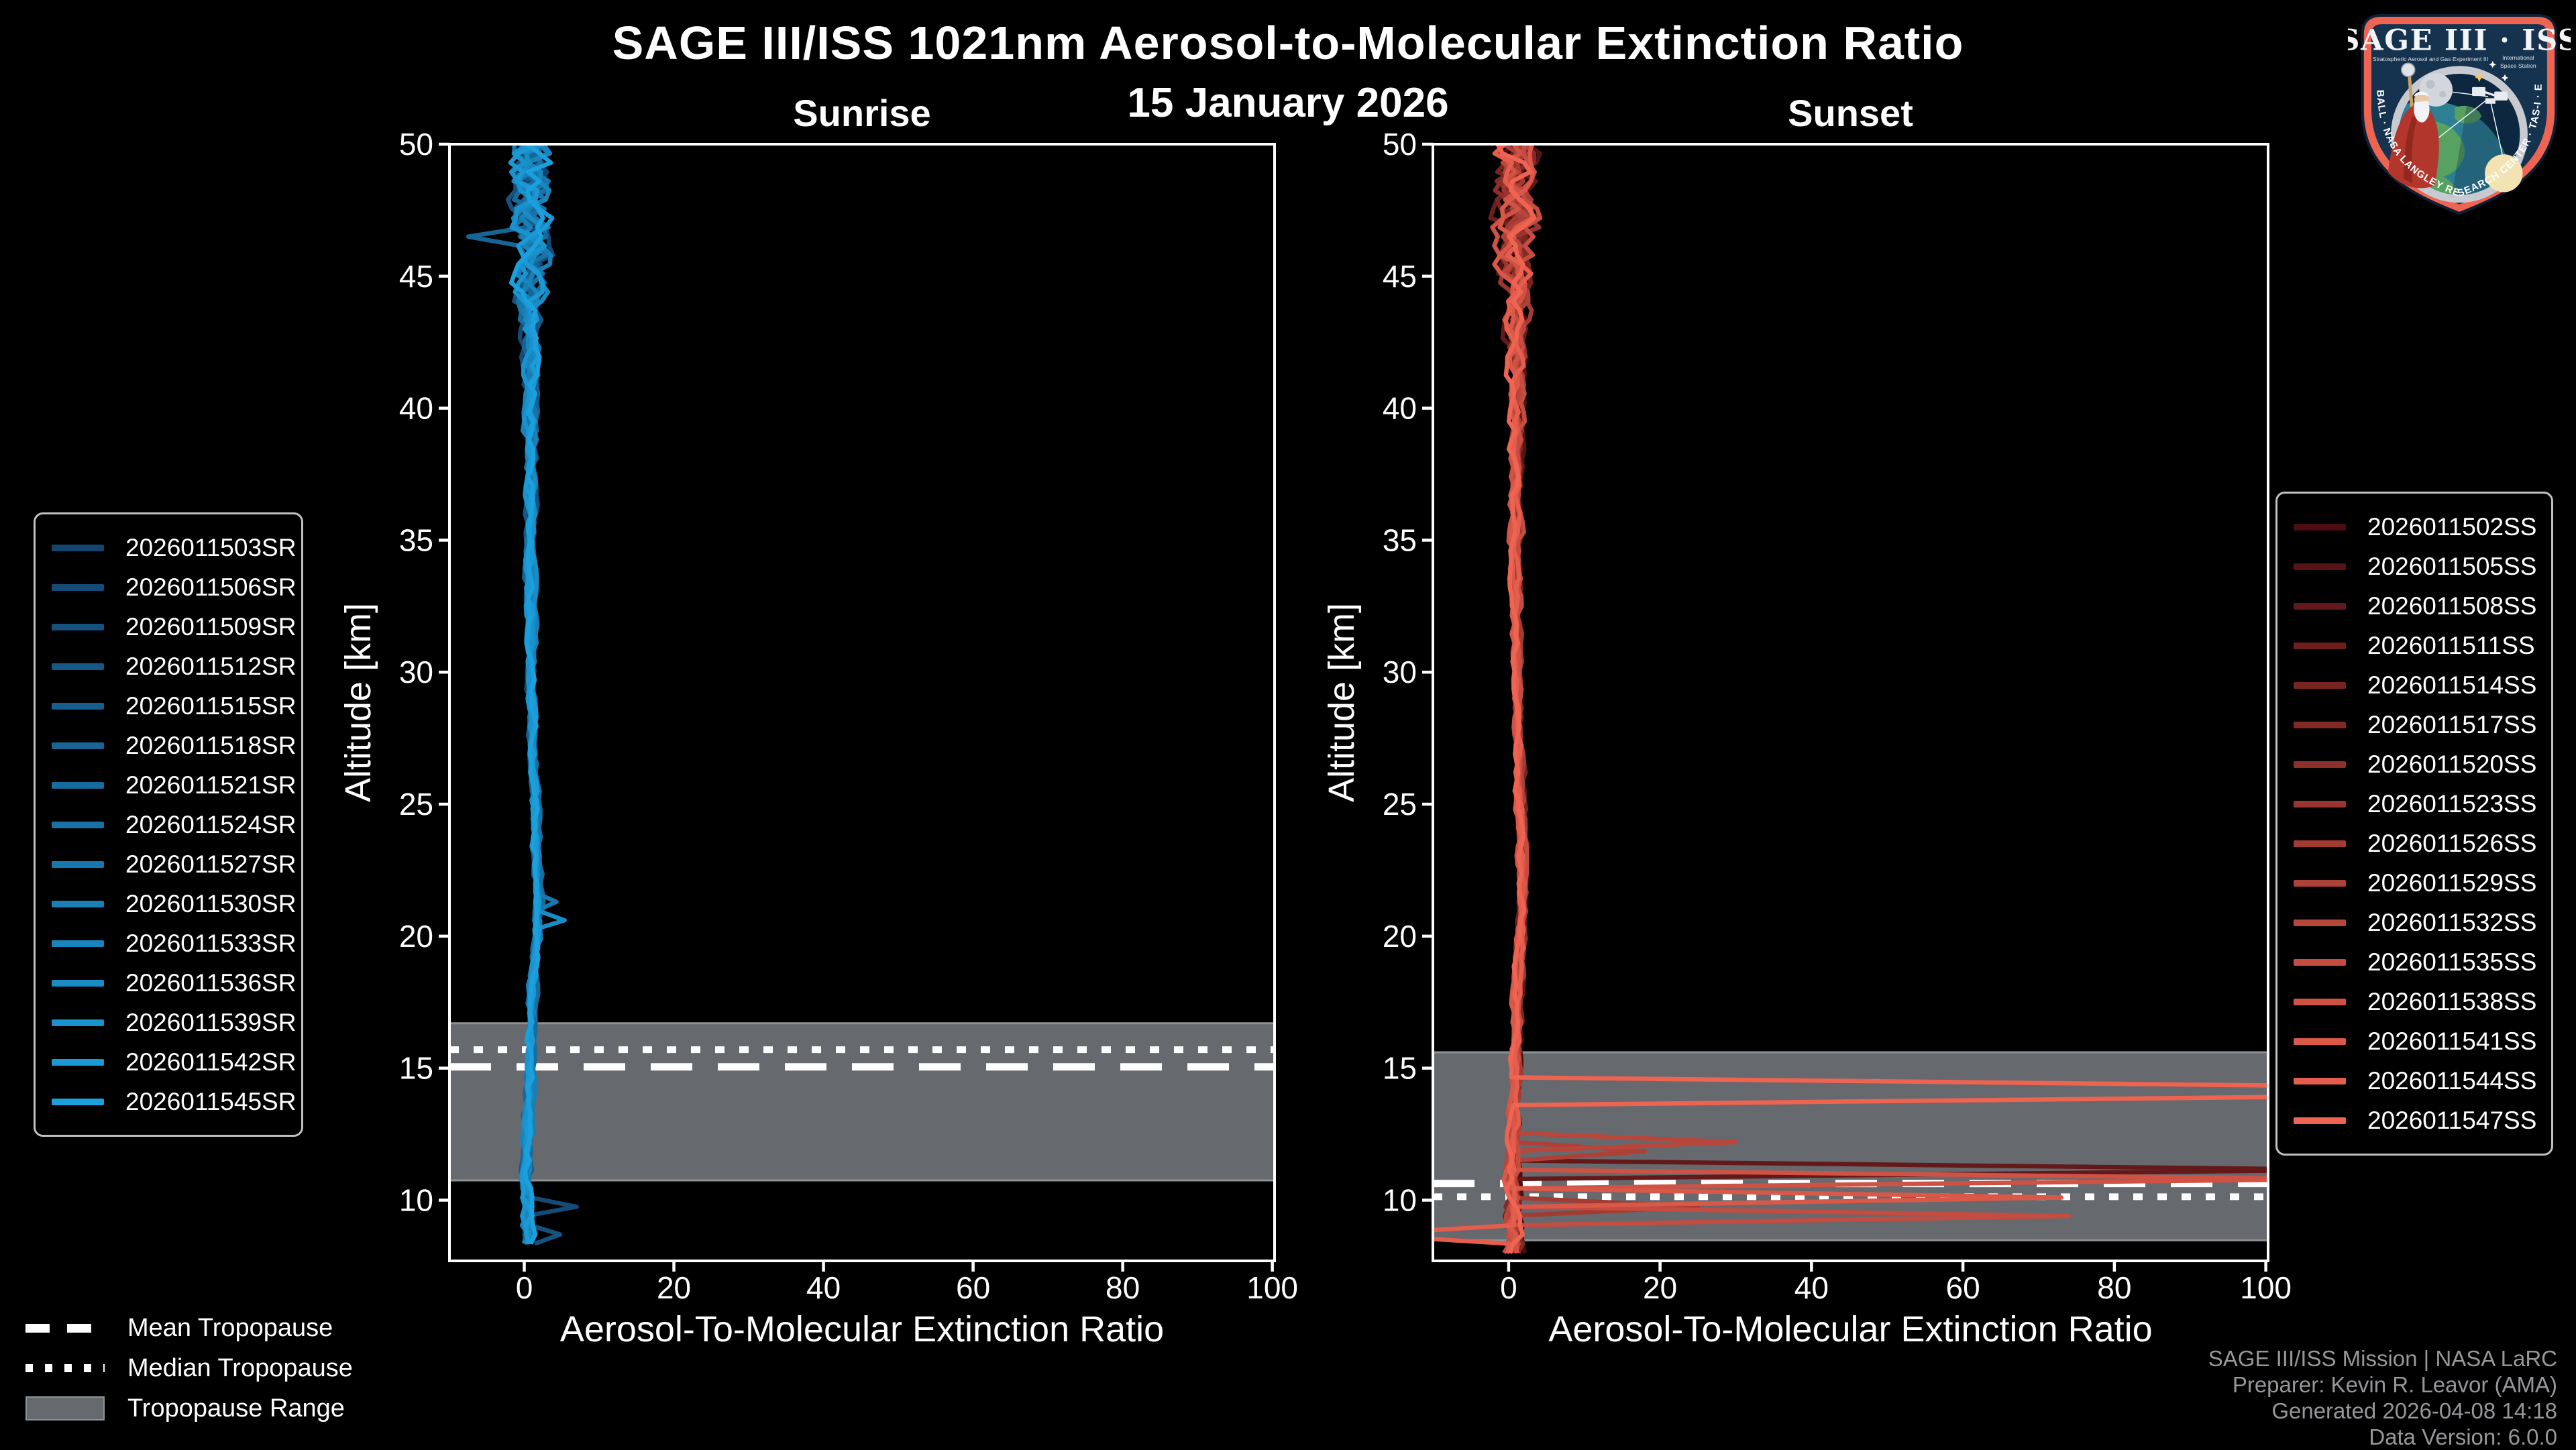 This screenshot has width=2576, height=1450. What do you see at coordinates (1400, 144) in the screenshot?
I see `y-tick-label: 50` at bounding box center [1400, 144].